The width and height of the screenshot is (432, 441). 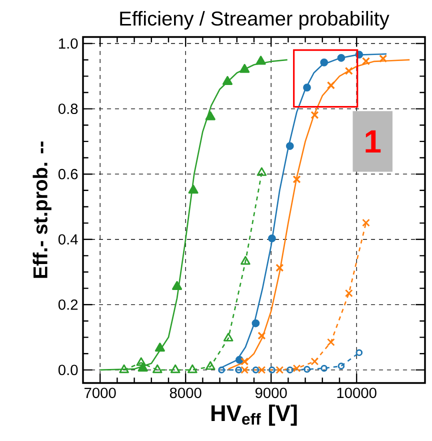 What do you see at coordinates (42, 210) in the screenshot?
I see `y-axis-title: Eff.- st.prob. --` at bounding box center [42, 210].